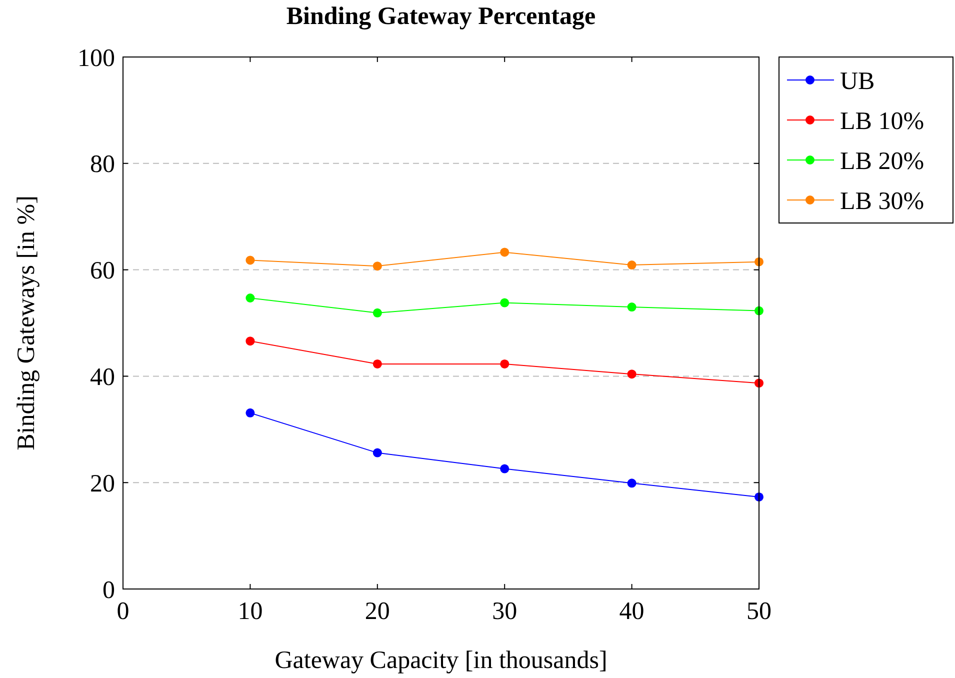 The image size is (955, 678). I want to click on y-axis-title: Binding Gateways [in %], so click(26, 323).